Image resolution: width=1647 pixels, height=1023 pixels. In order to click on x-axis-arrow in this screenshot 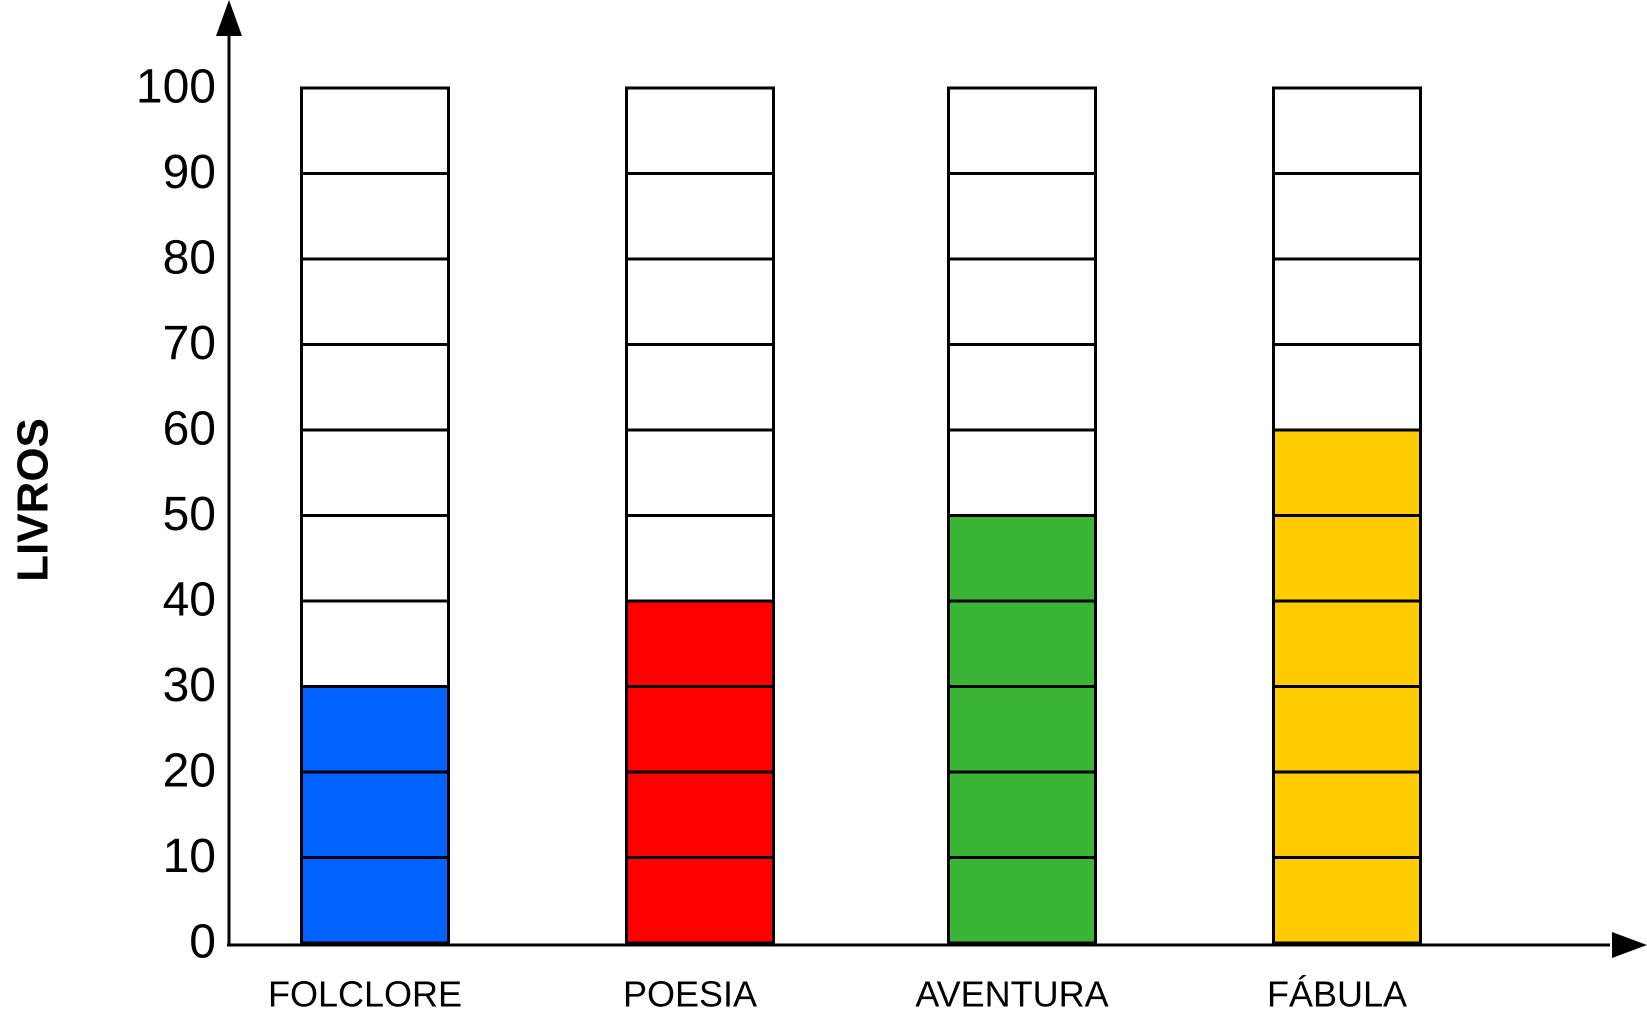, I will do `click(1629, 945)`.